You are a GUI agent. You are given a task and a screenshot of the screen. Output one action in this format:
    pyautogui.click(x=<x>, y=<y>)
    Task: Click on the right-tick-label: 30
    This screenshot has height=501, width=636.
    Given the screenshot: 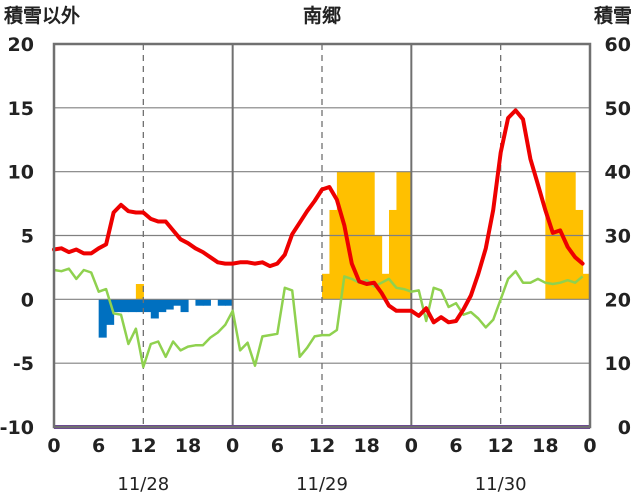 What is the action you would take?
    pyautogui.click(x=618, y=237)
    